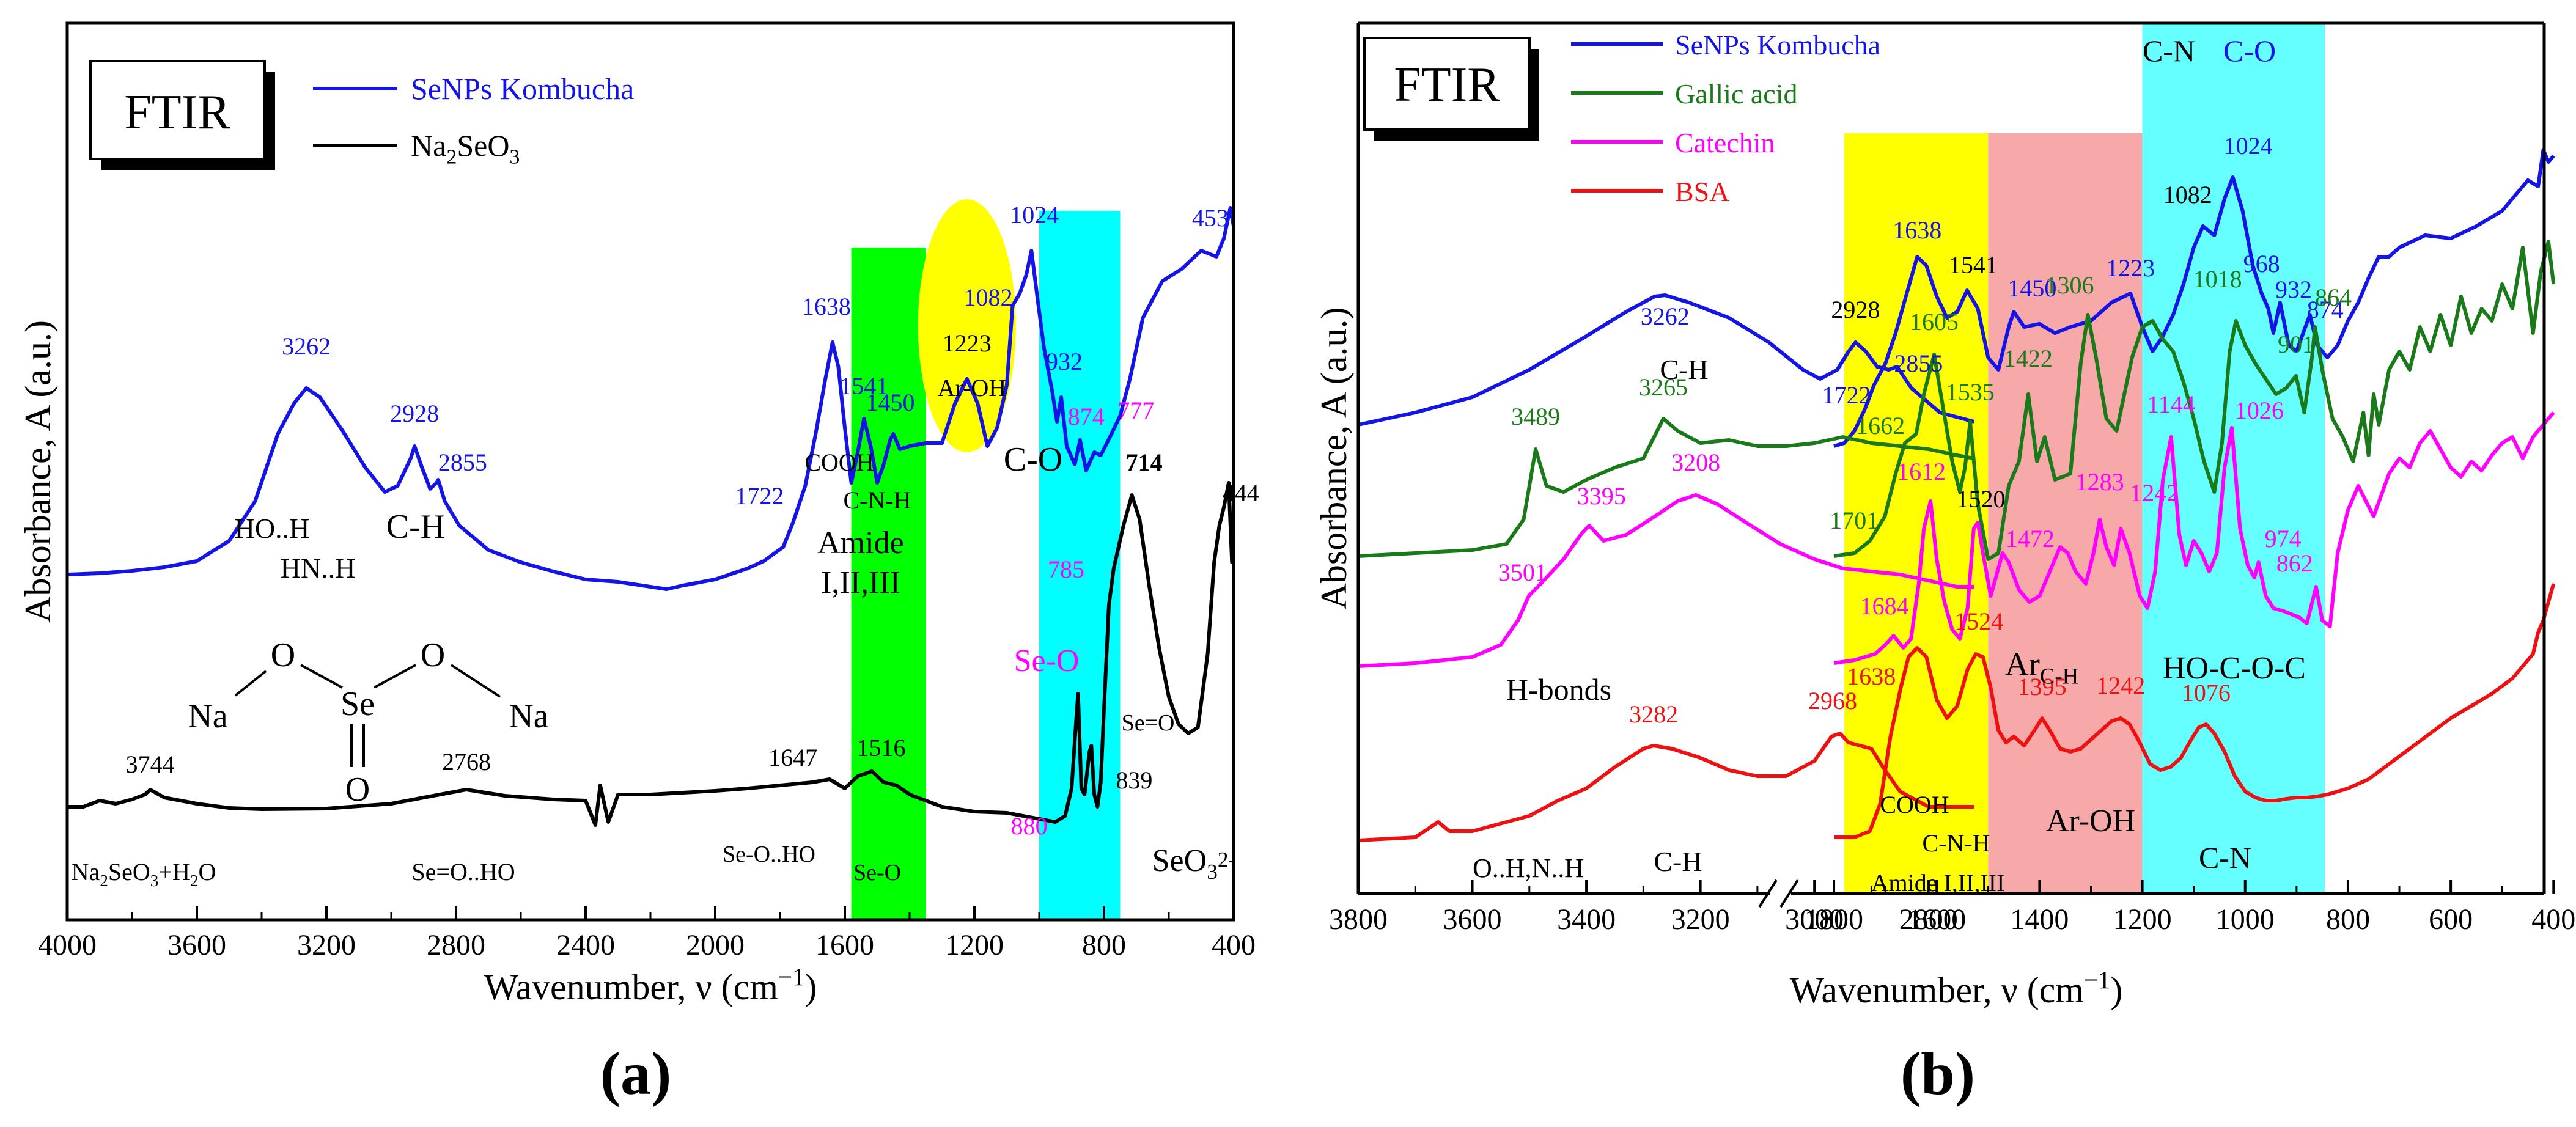 This screenshot has height=1127, width=2576. What do you see at coordinates (1736, 93) in the screenshot?
I see `legend-label-gallic-acid: Gallic acid` at bounding box center [1736, 93].